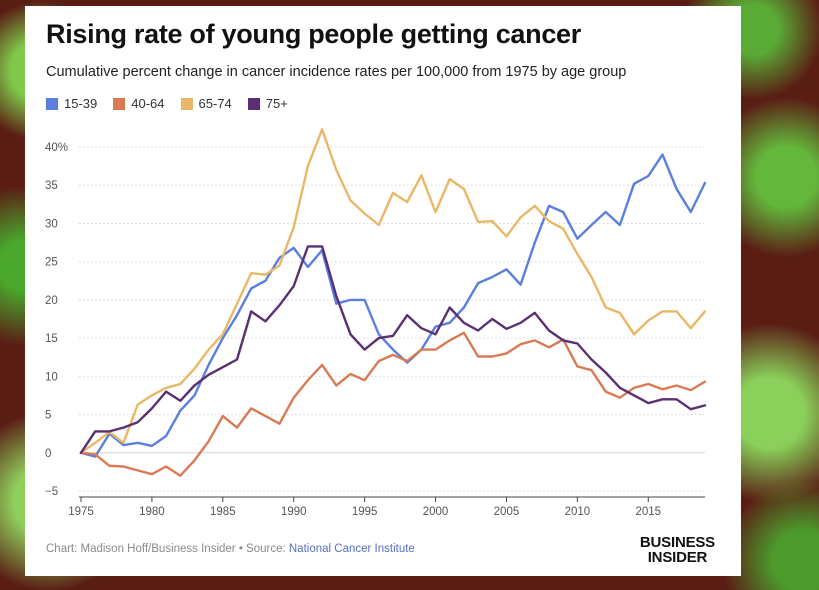  I want to click on legend-swatch-75-plus, so click(253, 103).